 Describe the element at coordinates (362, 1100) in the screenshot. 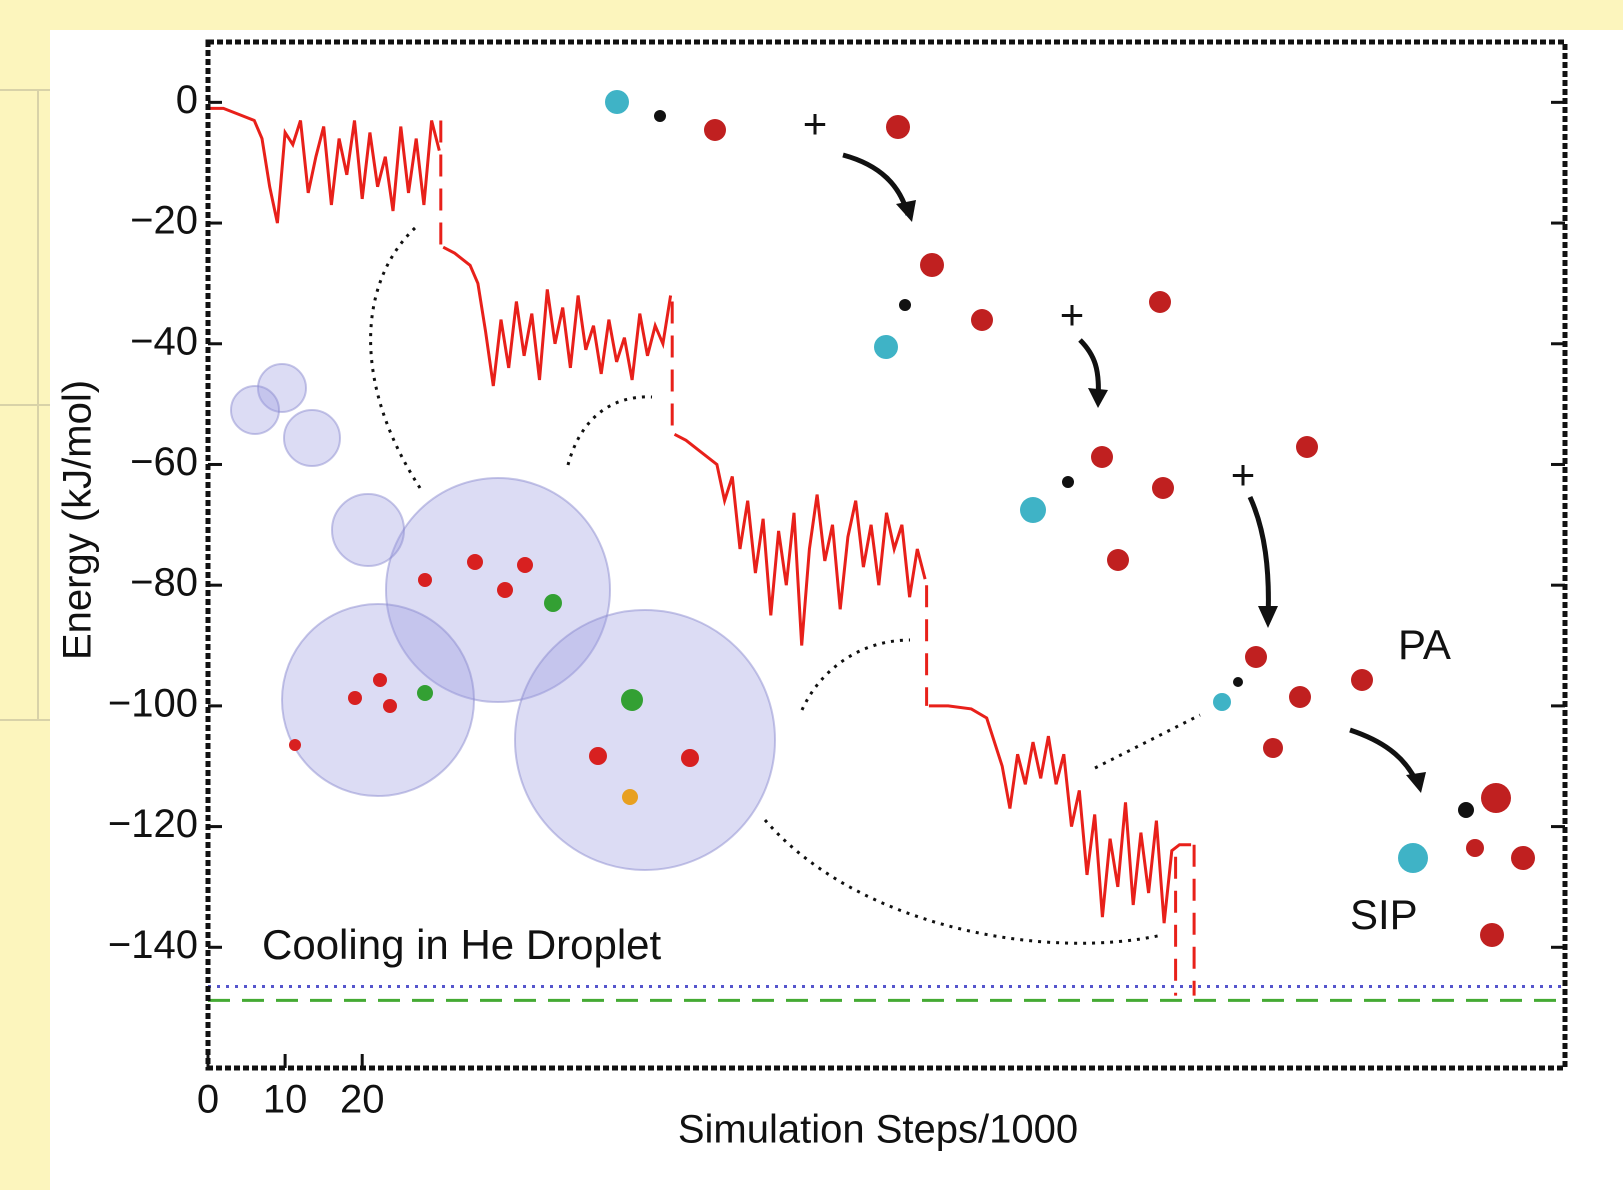

I see `x-tick-label: 20` at that location.